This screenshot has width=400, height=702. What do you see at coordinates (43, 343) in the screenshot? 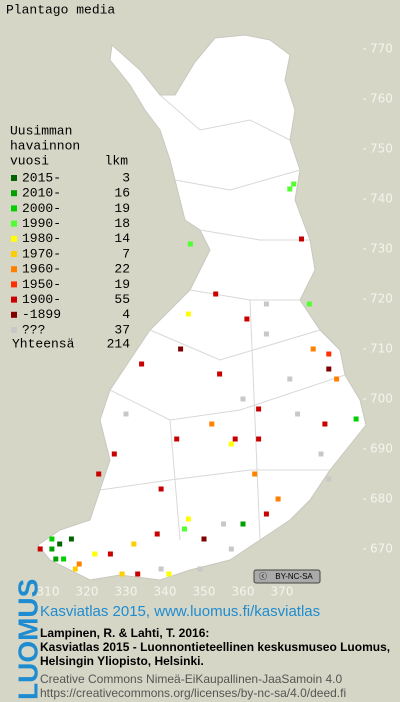
I see `legend-total-label: Yhteensä` at bounding box center [43, 343].